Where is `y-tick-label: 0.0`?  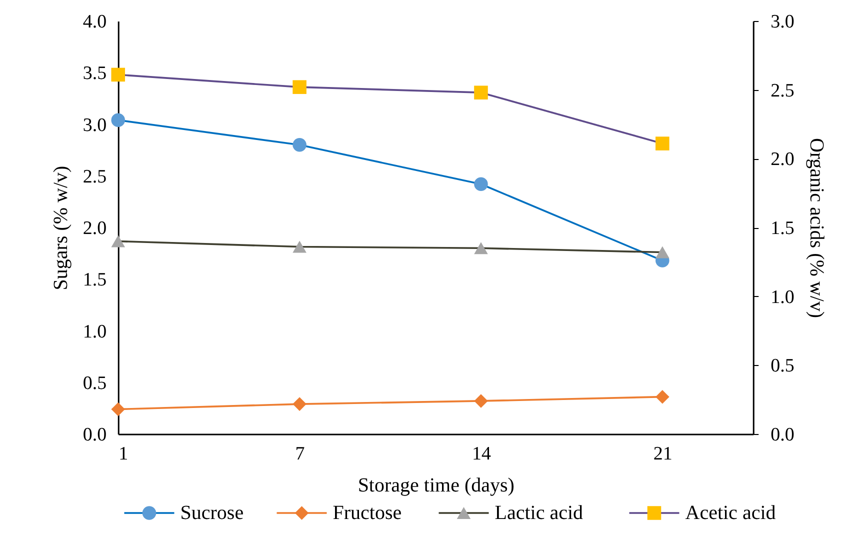
y-tick-label: 0.0 is located at coordinates (94, 435).